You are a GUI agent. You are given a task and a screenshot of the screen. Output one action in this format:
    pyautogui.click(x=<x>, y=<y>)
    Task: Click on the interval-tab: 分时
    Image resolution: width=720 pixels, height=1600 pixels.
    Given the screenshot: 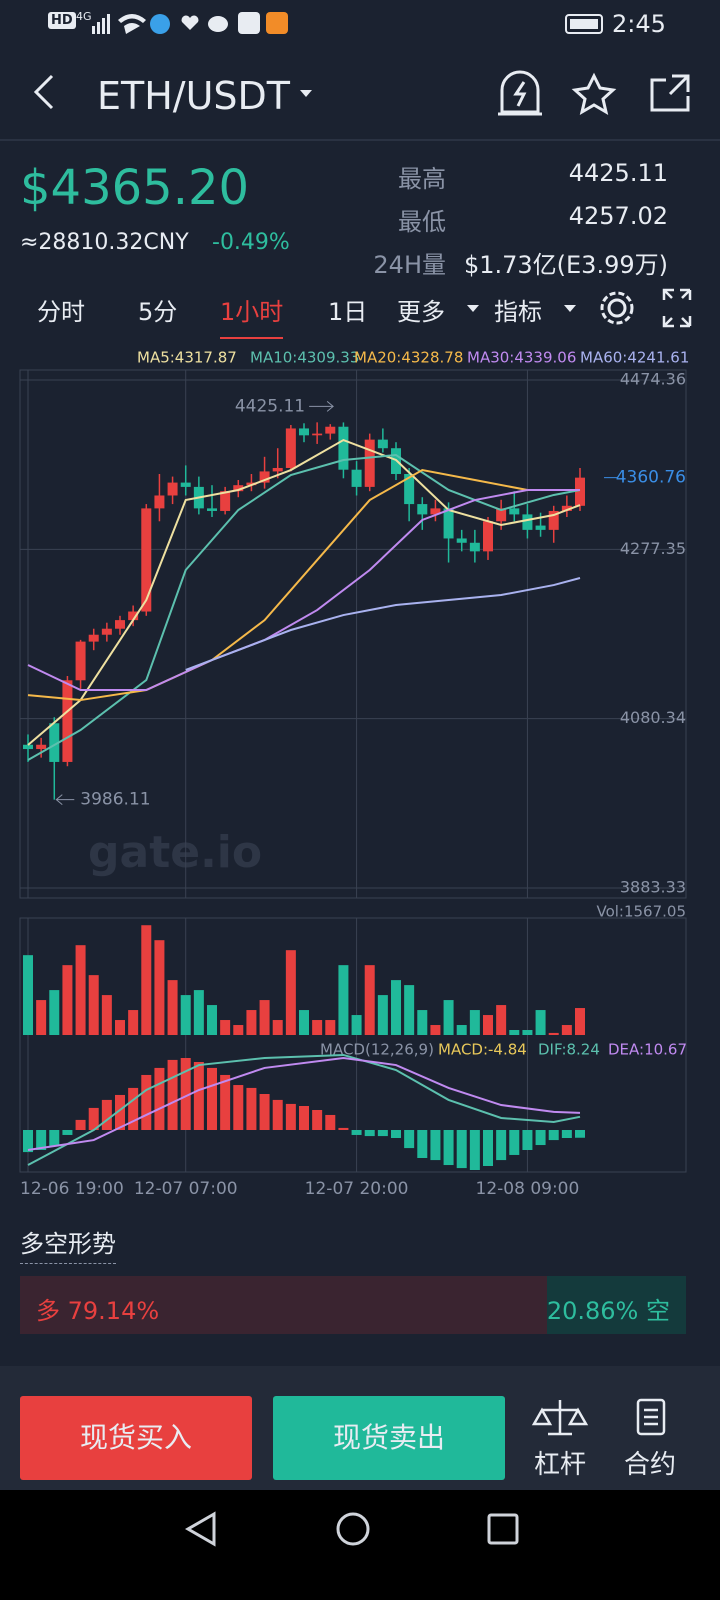 What is the action you would take?
    pyautogui.click(x=61, y=312)
    